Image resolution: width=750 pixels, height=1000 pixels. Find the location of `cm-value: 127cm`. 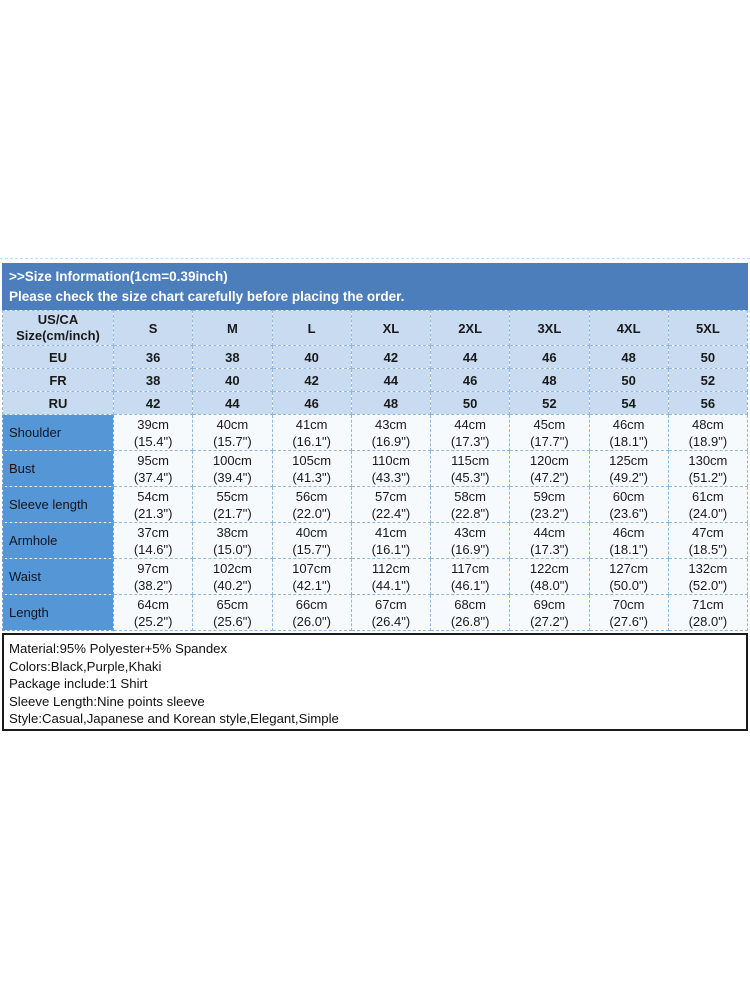

cm-value: 127cm is located at coordinates (629, 568).